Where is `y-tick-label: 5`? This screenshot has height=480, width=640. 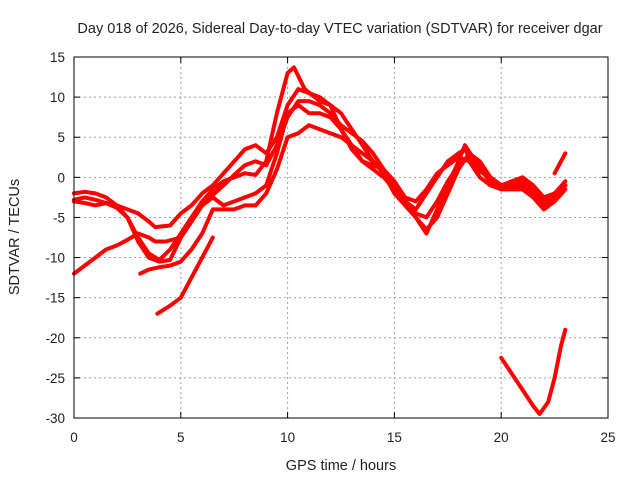
y-tick-label: 5 is located at coordinates (61, 137).